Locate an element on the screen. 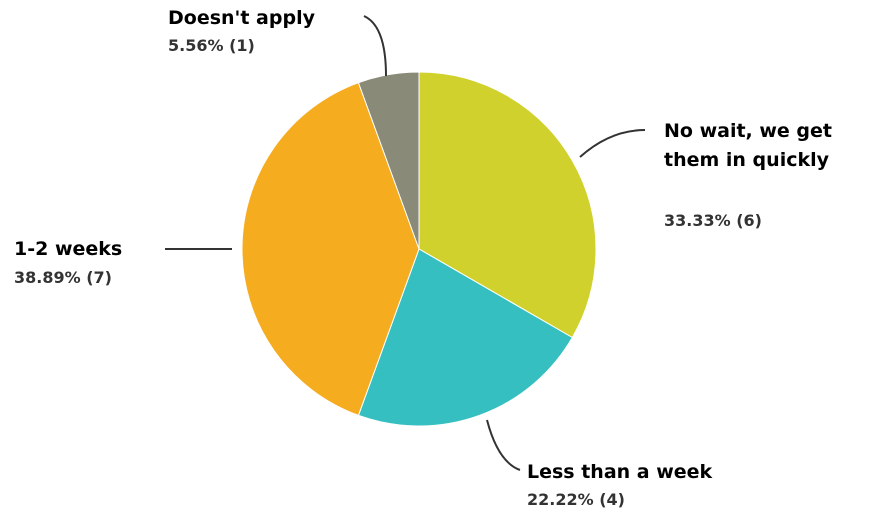  slice-label-no-wait: No wait, we get them in quickly is located at coordinates (751, 145).